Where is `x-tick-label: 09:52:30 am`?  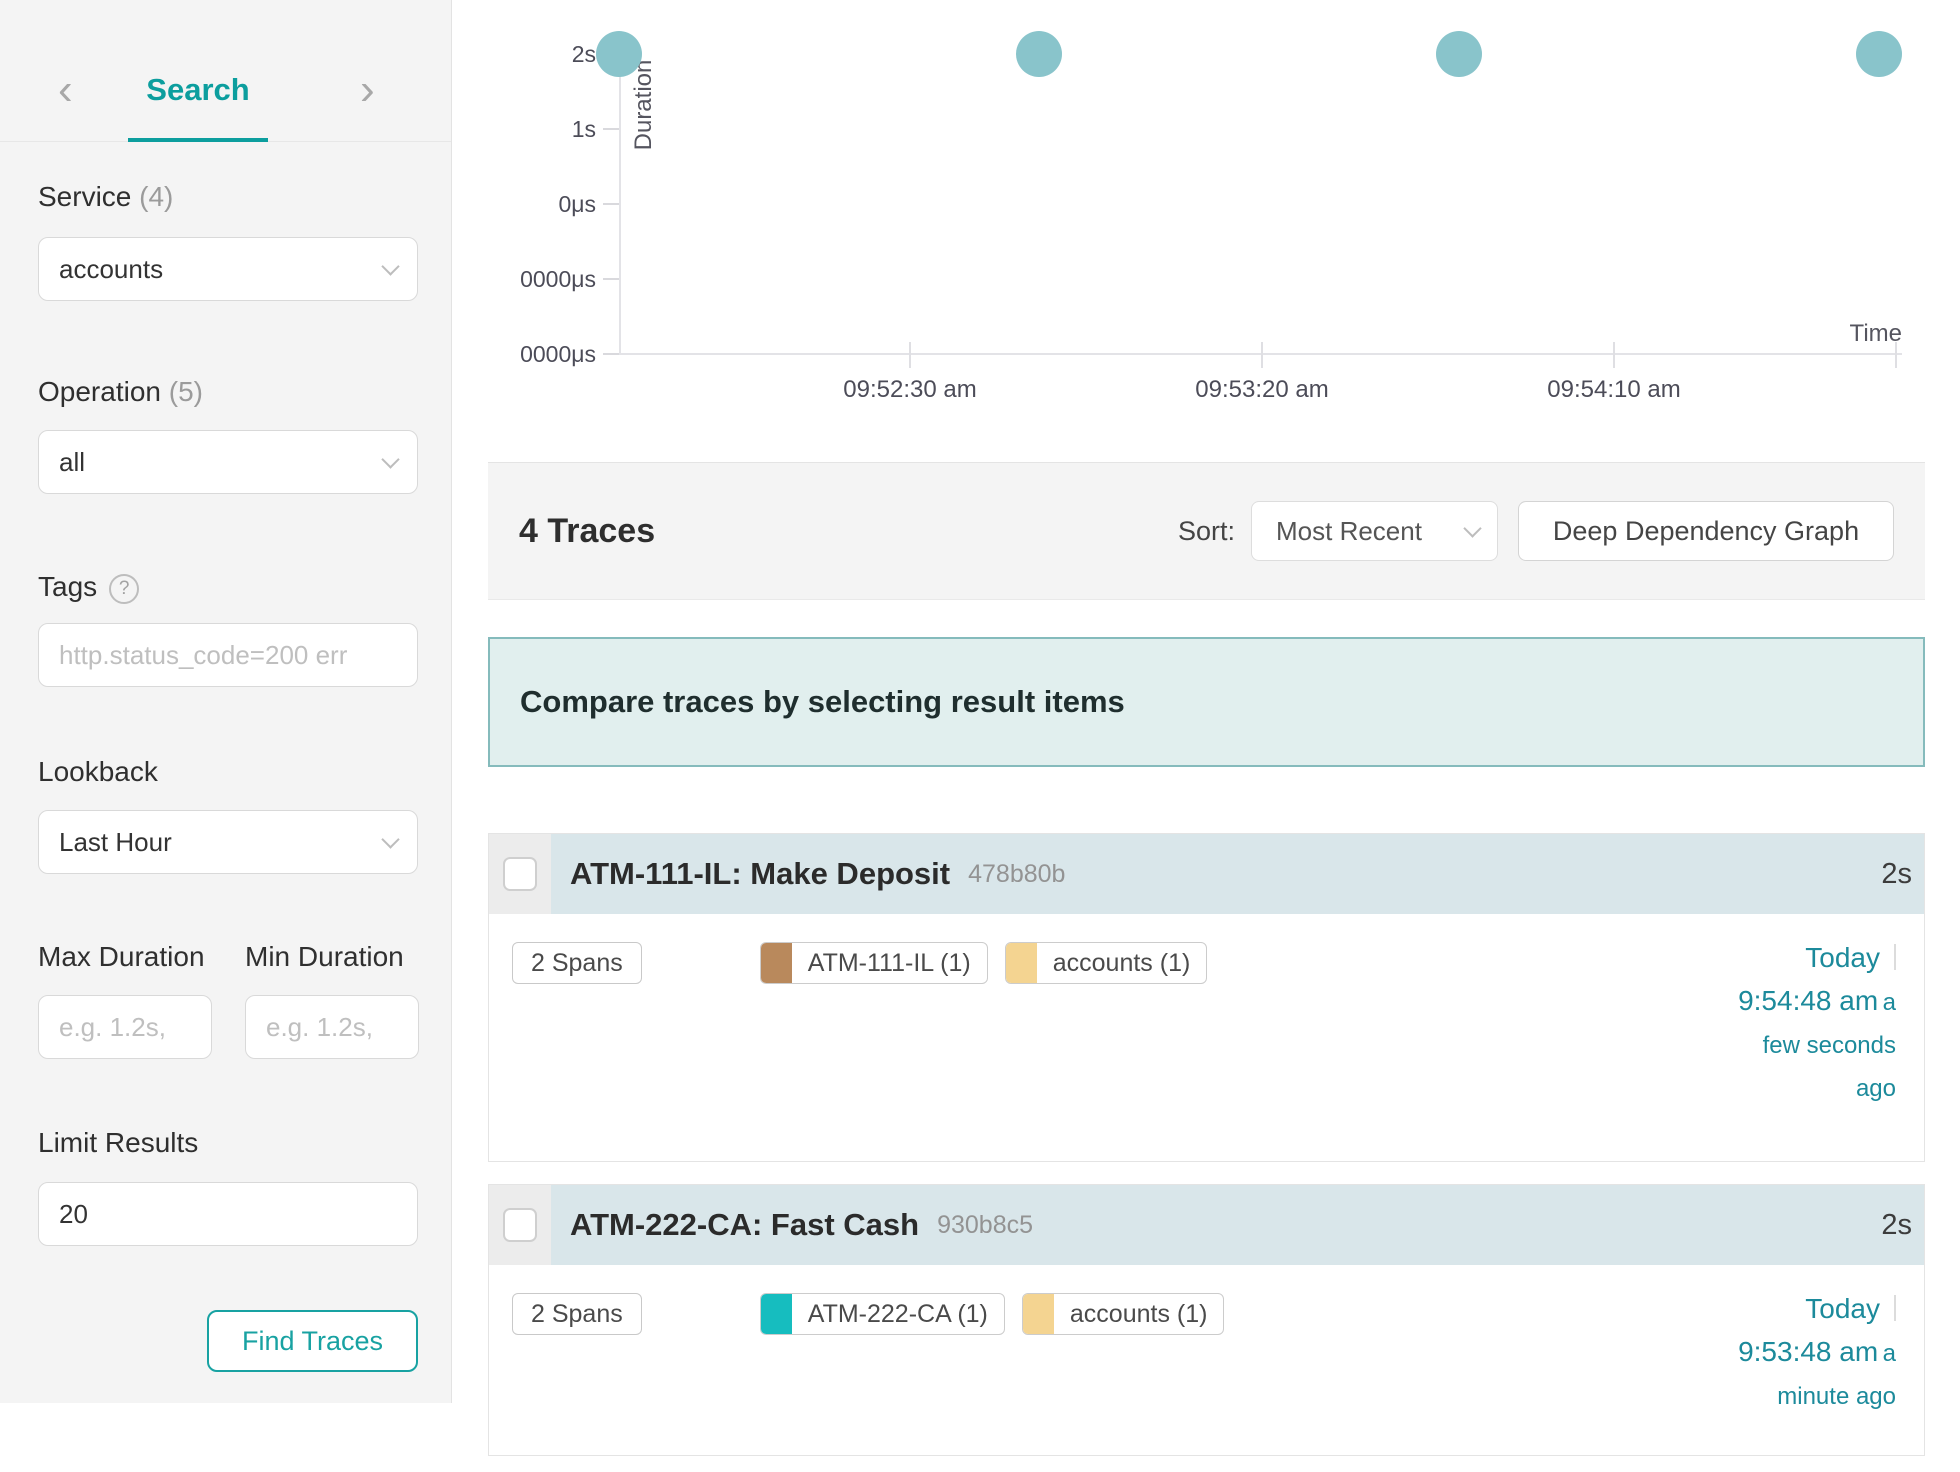 x-tick-label: 09:52:30 am is located at coordinates (910, 389).